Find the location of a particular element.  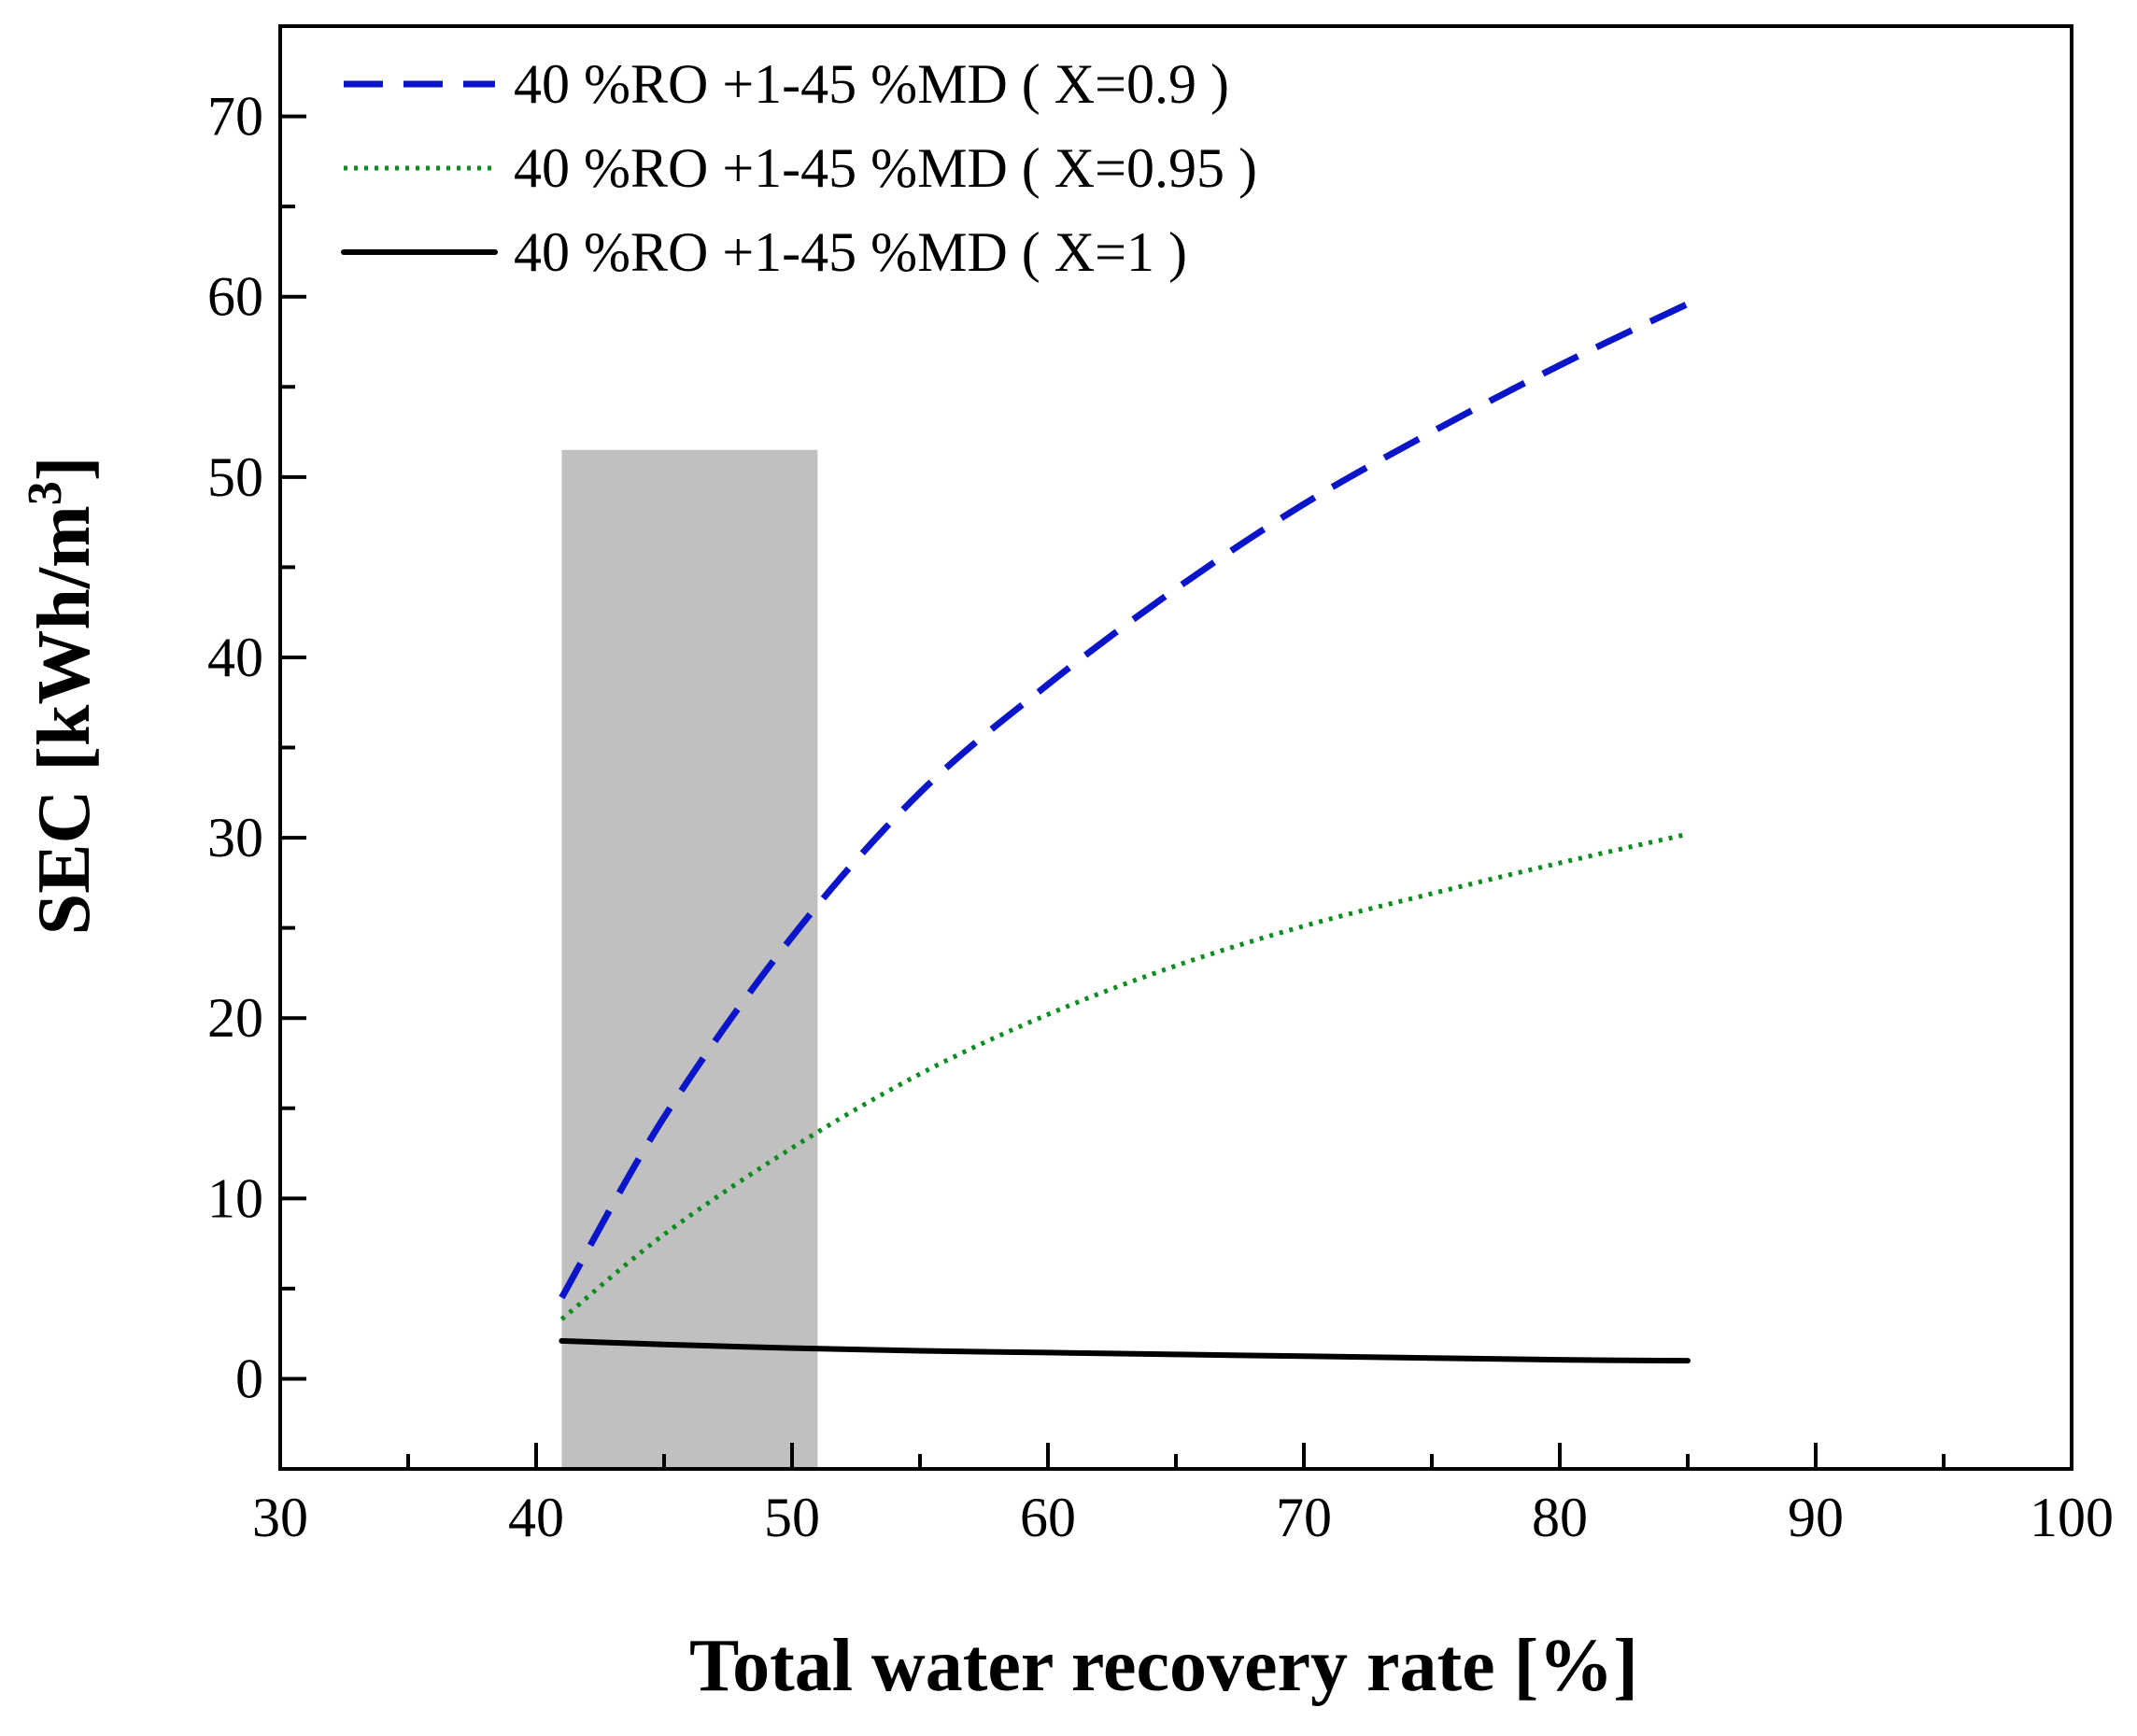

shaded-region-layer is located at coordinates (689, 959).